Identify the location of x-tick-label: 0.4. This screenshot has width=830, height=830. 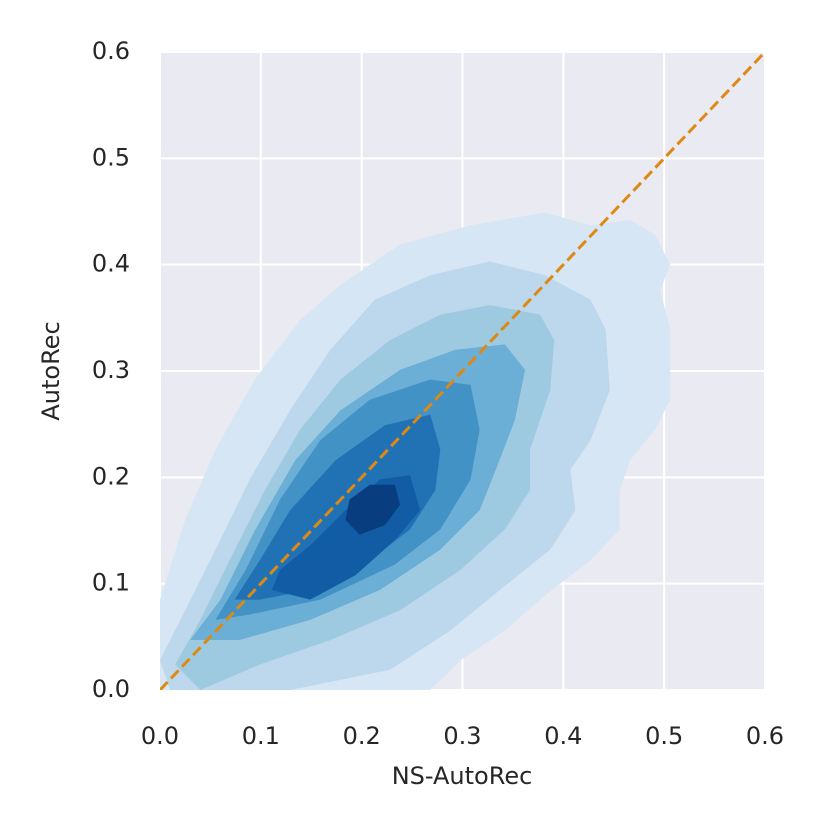
(563, 736).